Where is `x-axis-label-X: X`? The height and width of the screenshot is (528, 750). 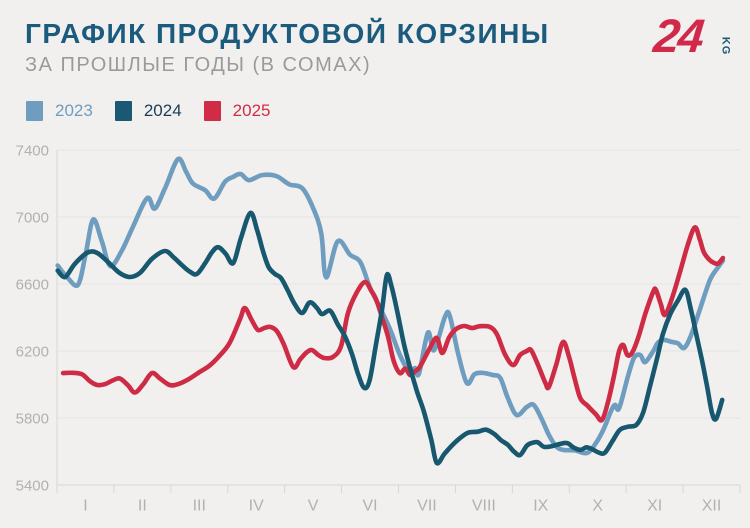 x-axis-label-X: X is located at coordinates (597, 506).